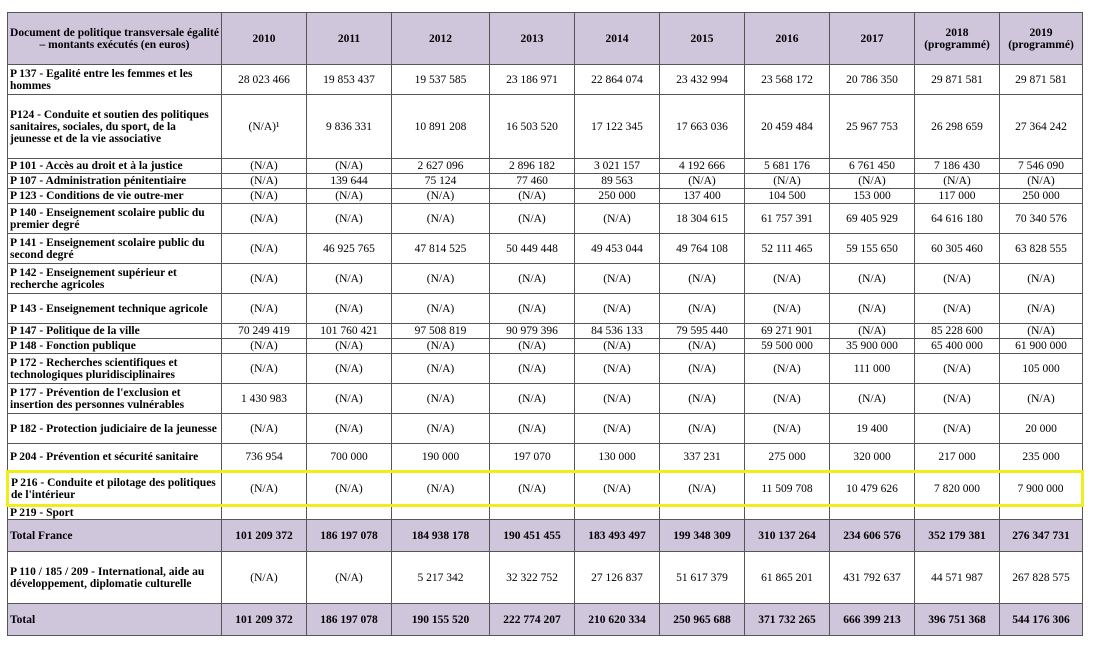  What do you see at coordinates (872, 457) in the screenshot?
I see `row-value: 320 000` at bounding box center [872, 457].